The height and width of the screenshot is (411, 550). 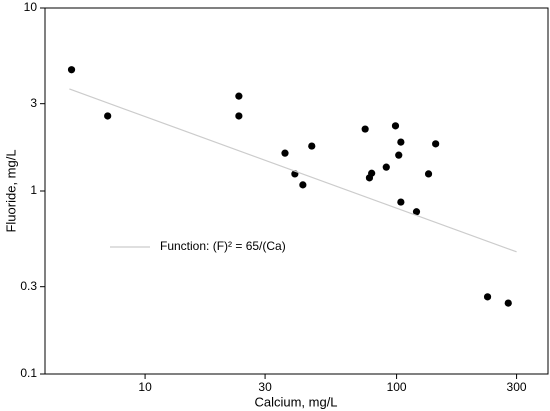 What do you see at coordinates (397, 387) in the screenshot?
I see `x-tick-label: 100` at bounding box center [397, 387].